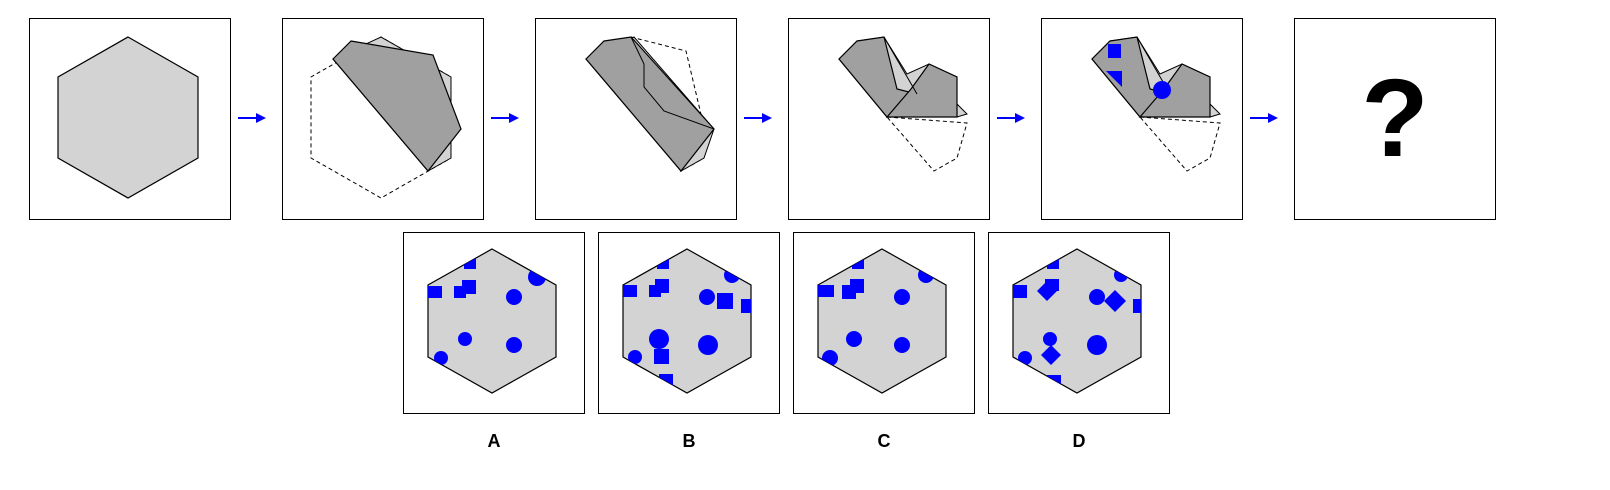 Image resolution: width=1610 pixels, height=490 pixels. Describe the element at coordinates (1162, 90) in the screenshot. I see `circle-hole` at that location.